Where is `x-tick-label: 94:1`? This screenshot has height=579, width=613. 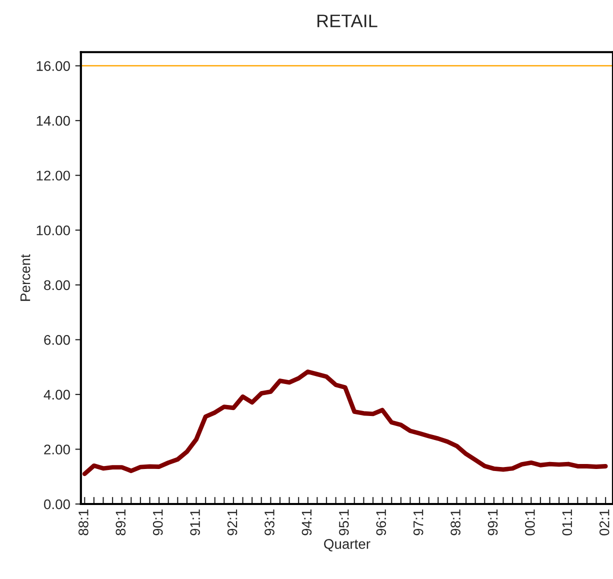
x-tick-label: 94:1 is located at coordinates (307, 523).